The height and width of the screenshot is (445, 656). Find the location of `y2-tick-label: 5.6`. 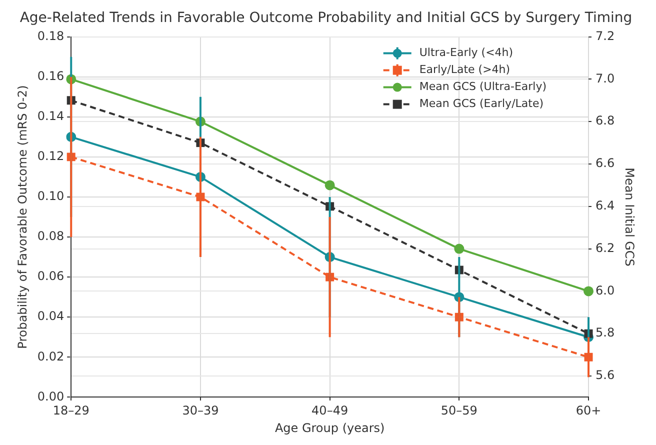

y2-tick-label: 5.6 is located at coordinates (605, 375).